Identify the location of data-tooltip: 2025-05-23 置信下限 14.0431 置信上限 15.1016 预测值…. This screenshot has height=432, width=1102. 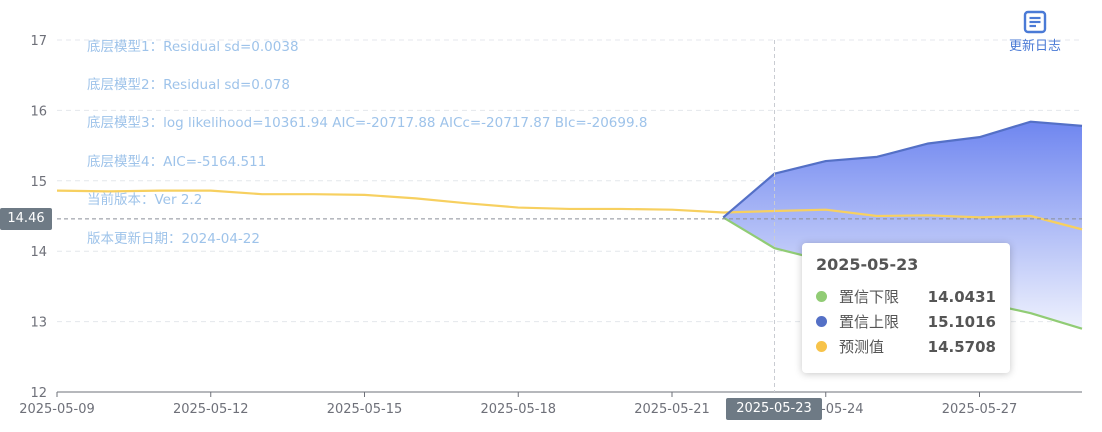
(906, 308).